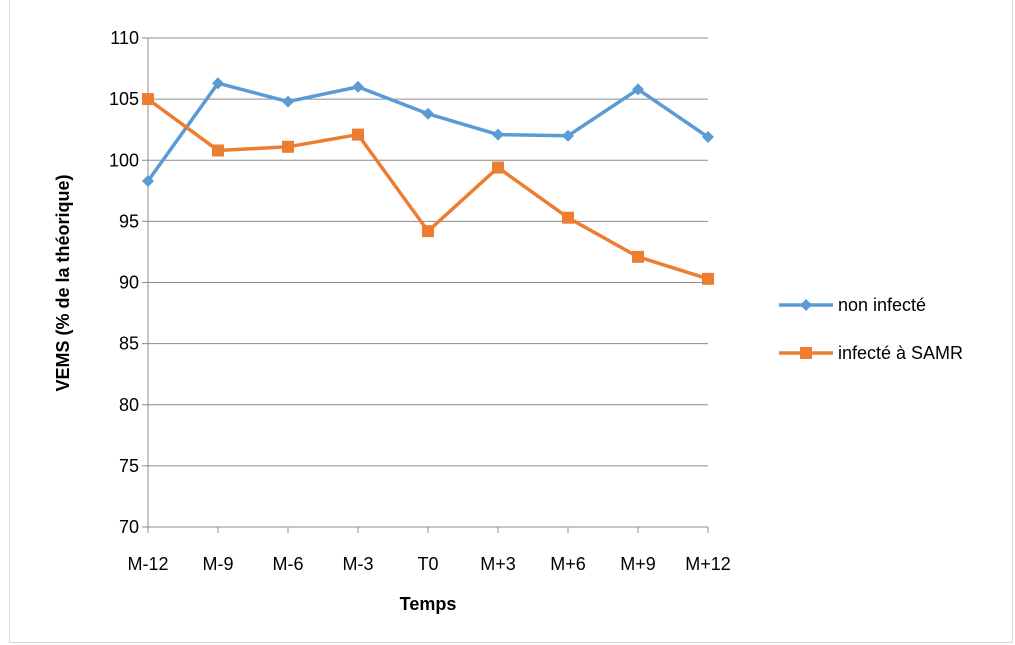 This screenshot has height=645, width=1015. Describe the element at coordinates (428, 604) in the screenshot. I see `x-axis-title: Temps` at that location.